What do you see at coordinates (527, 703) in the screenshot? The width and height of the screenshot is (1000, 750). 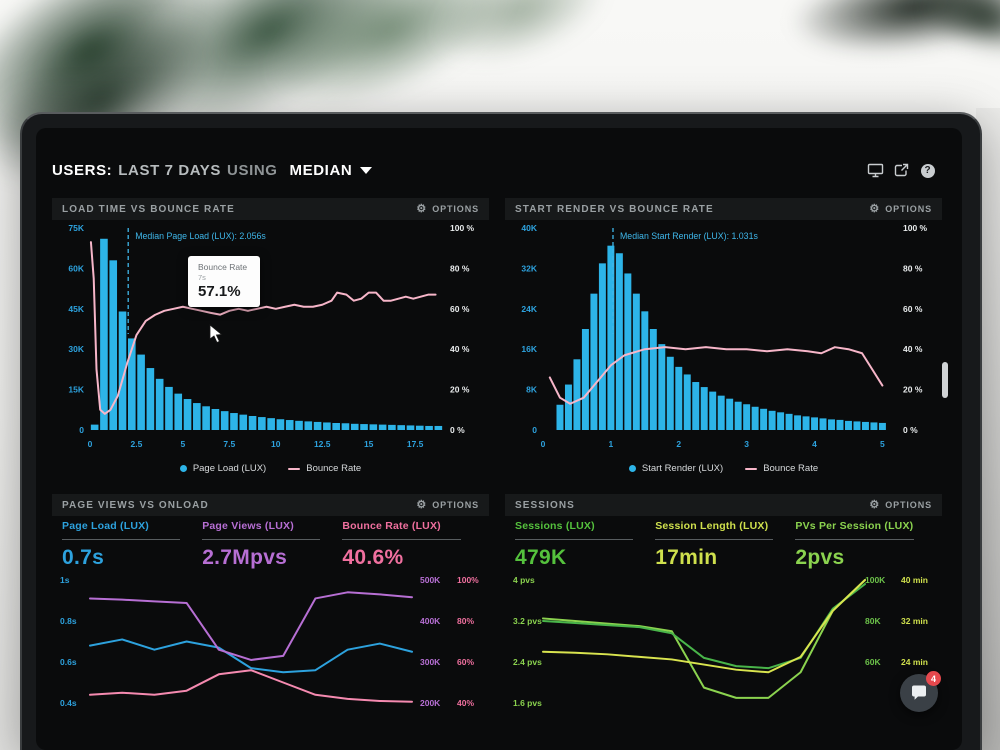 I see `svg-text: 1.6 pvs` at bounding box center [527, 703].